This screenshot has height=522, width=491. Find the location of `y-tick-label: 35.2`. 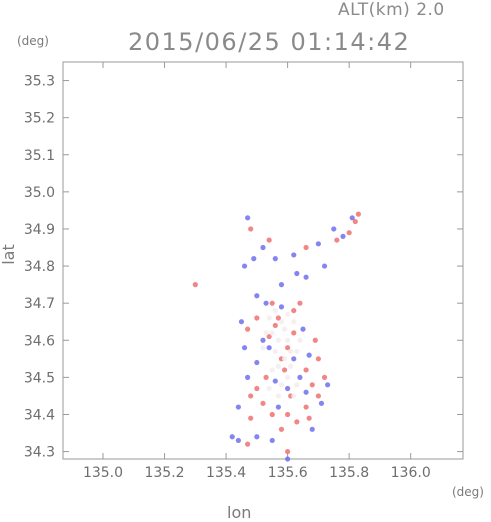

y-tick-label: 35.2 is located at coordinates (39, 119).